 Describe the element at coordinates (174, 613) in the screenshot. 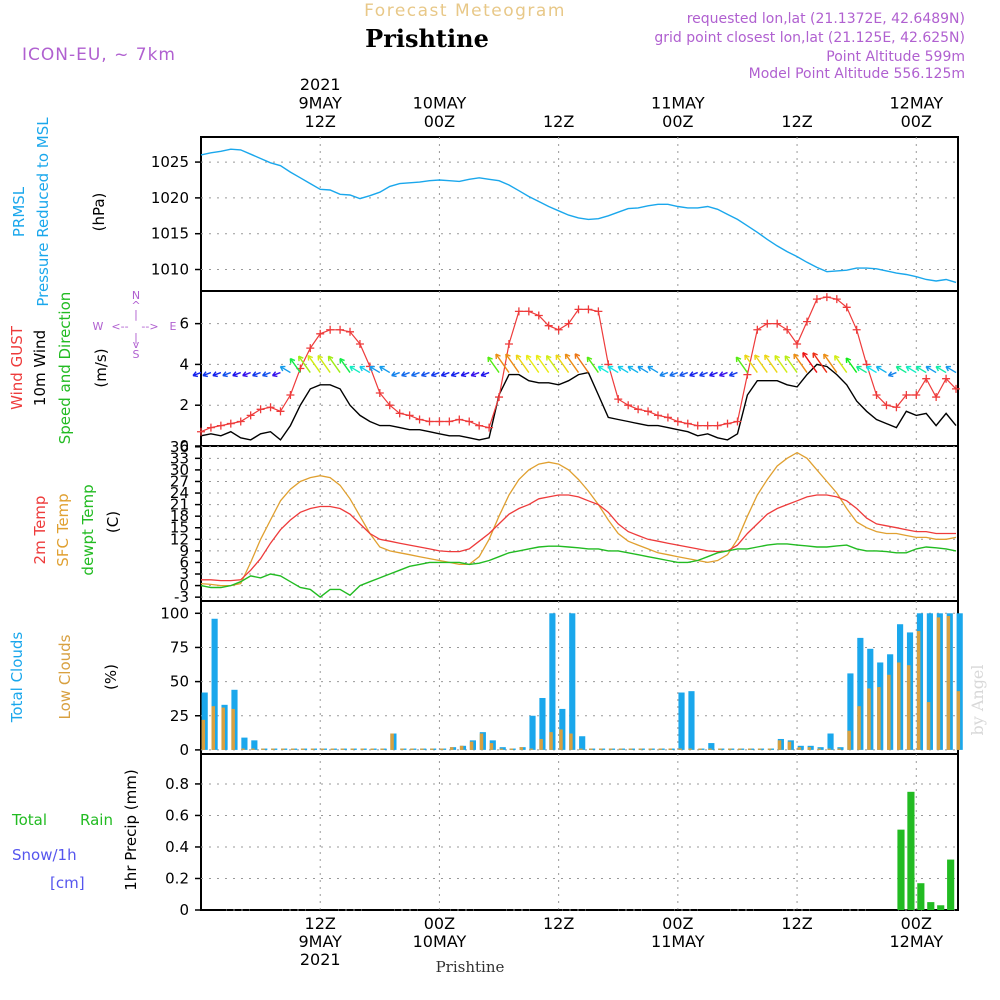

I see `cloud-ytick-label: 100` at that location.